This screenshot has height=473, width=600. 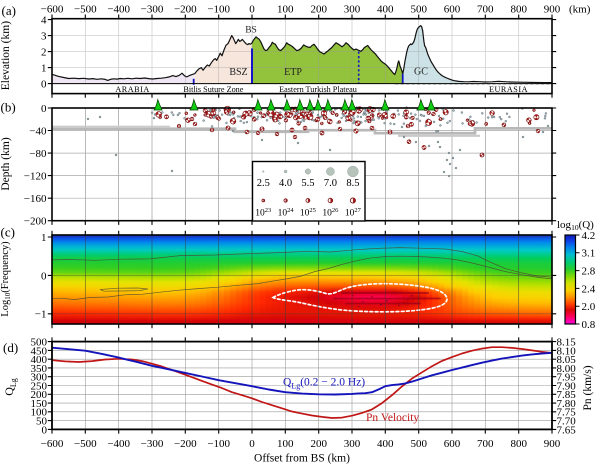 What do you see at coordinates (589, 307) in the screenshot?
I see `svg-text: 2.0` at bounding box center [589, 307].